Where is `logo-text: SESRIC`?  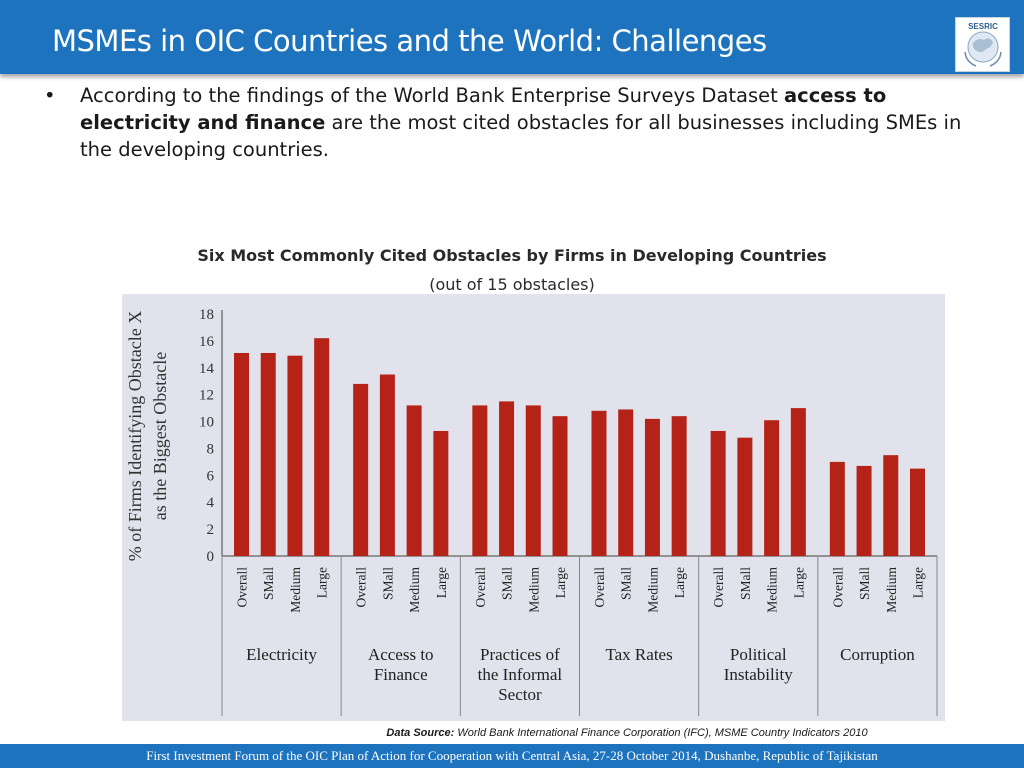 logo-text: SESRIC is located at coordinates (983, 26).